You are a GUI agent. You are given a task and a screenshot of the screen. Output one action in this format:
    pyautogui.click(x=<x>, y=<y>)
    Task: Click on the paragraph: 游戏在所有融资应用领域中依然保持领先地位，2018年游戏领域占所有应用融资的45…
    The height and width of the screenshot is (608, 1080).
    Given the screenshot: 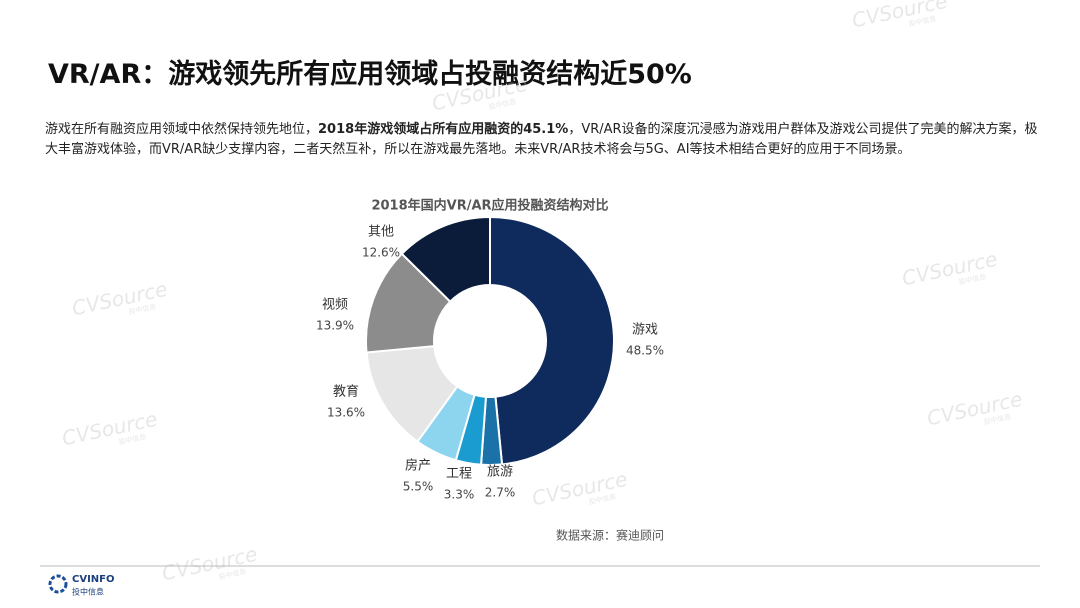 What is the action you would take?
    pyautogui.click(x=542, y=140)
    